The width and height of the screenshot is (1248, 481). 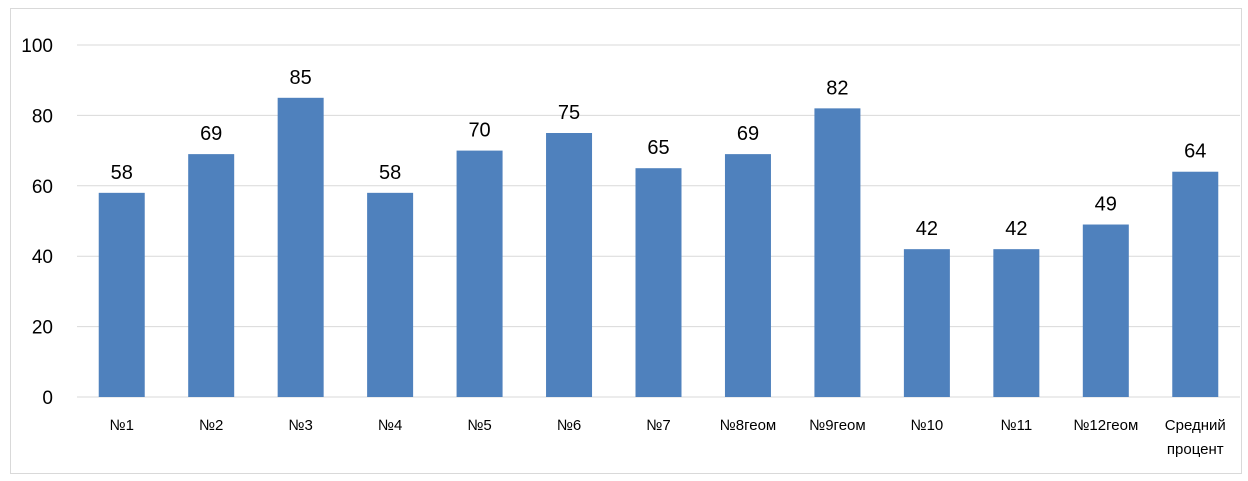 I want to click on data-label: 49, so click(x=1106, y=205).